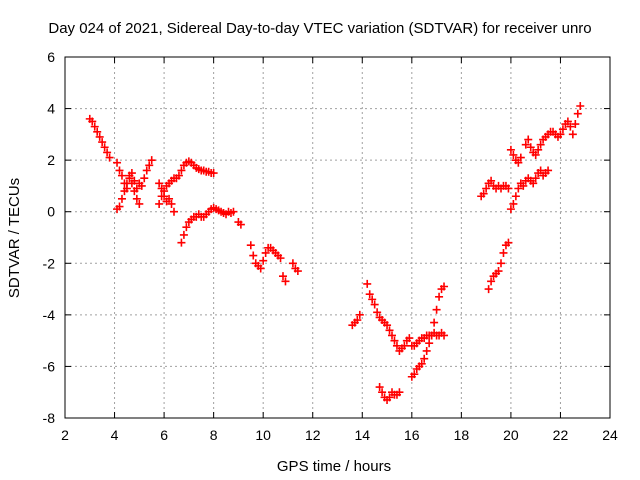  I want to click on y-tick-label: -2, so click(49, 263).